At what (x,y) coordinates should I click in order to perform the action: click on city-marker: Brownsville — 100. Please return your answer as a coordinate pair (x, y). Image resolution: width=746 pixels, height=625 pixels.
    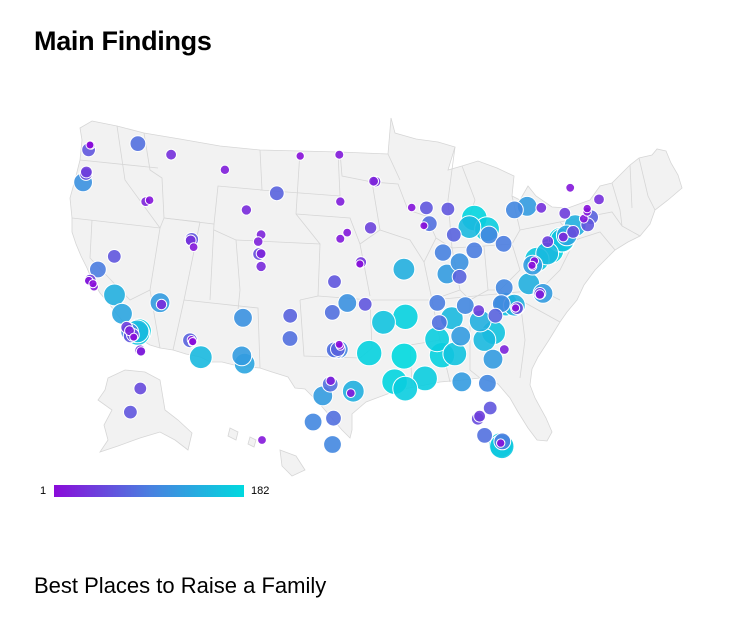
    Looking at the image, I should click on (332, 444).